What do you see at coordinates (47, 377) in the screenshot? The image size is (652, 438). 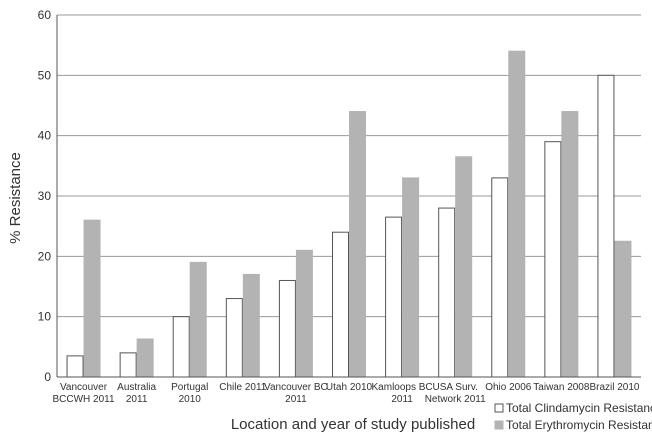 I see `y-tick-label: 0` at bounding box center [47, 377].